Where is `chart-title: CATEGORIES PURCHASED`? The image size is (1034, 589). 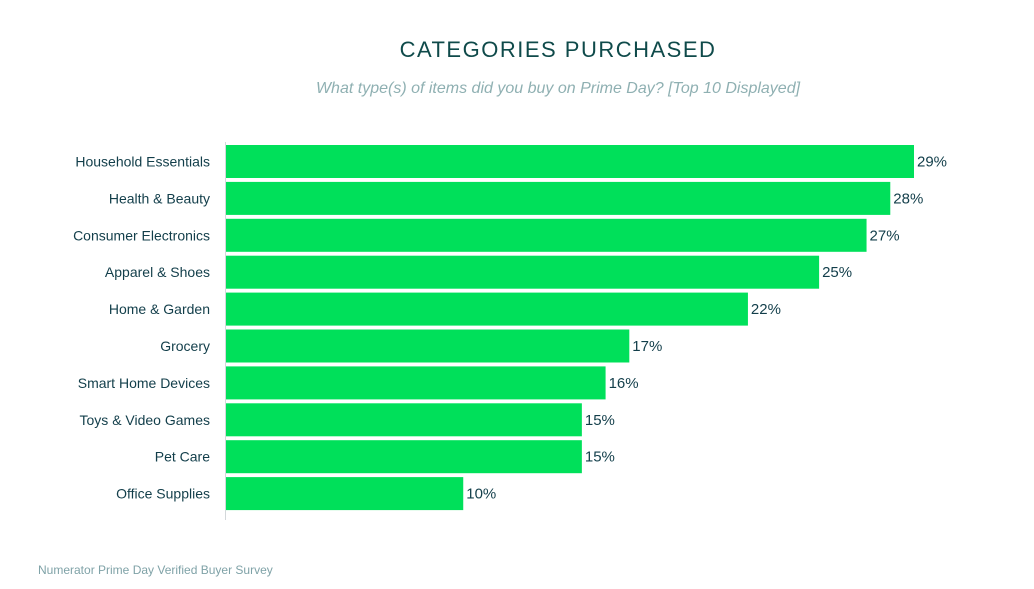 chart-title: CATEGORIES PURCHASED is located at coordinates (558, 49).